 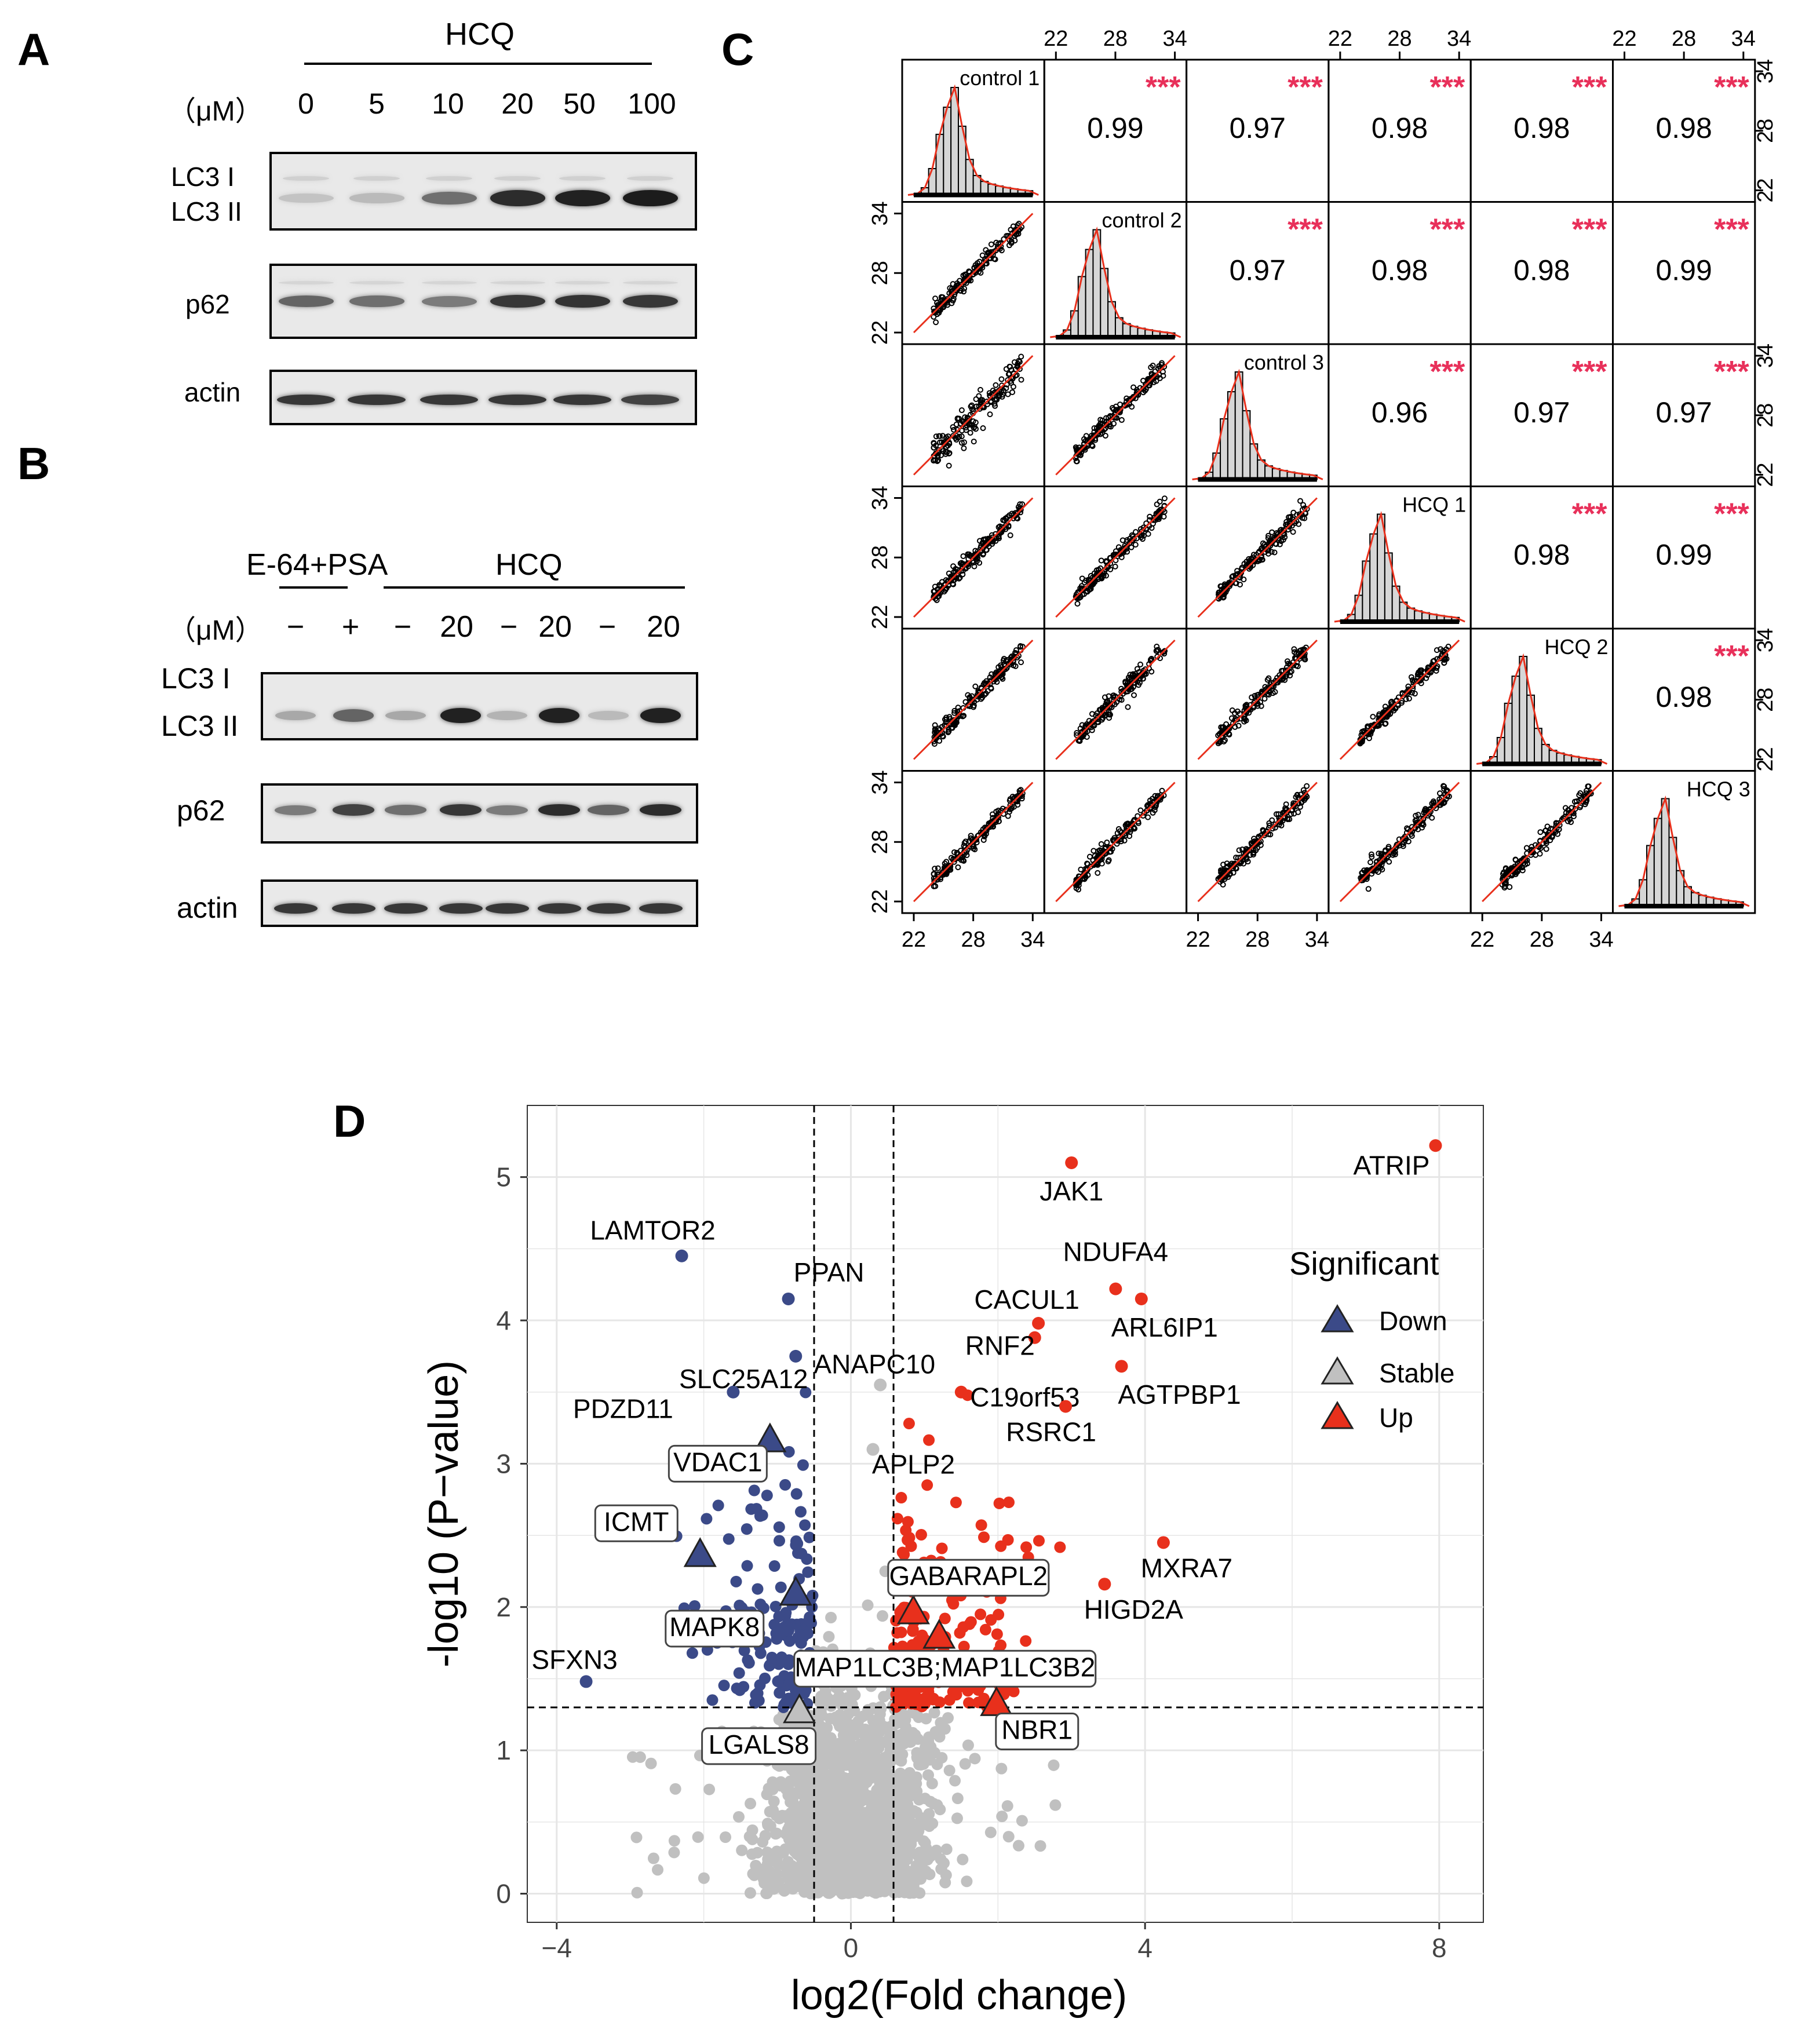 What do you see at coordinates (507, 909) in the screenshot?
I see `b-actin-band` at bounding box center [507, 909].